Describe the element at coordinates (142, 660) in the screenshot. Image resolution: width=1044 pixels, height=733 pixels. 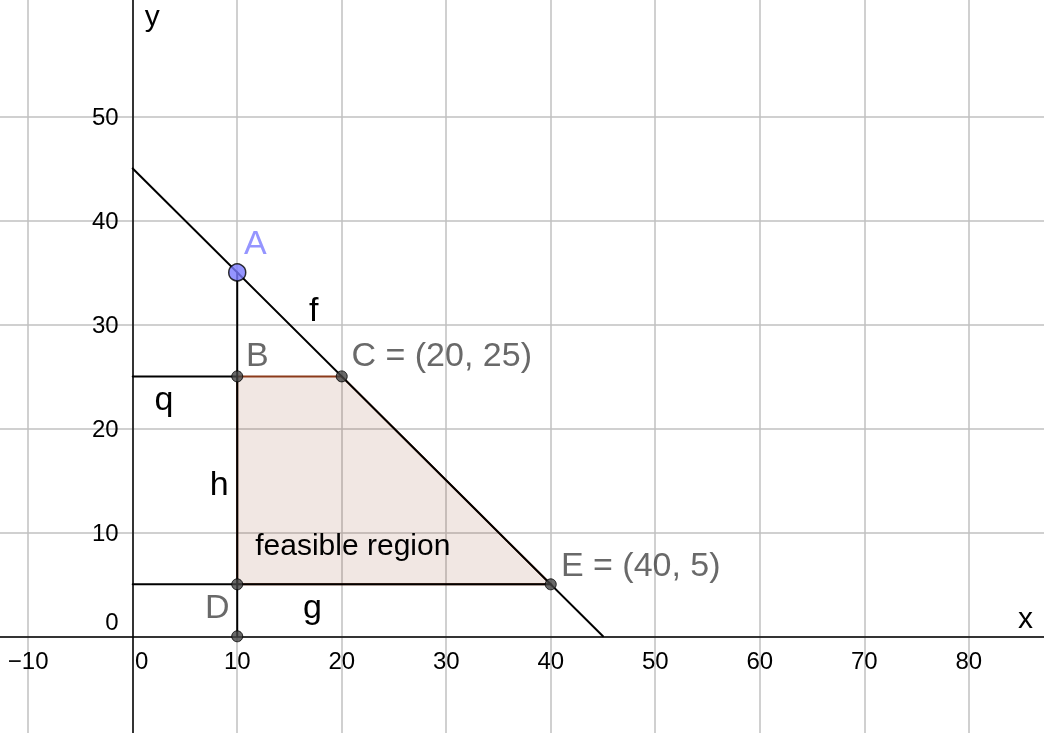
I see `x-tick-label: 0` at that location.